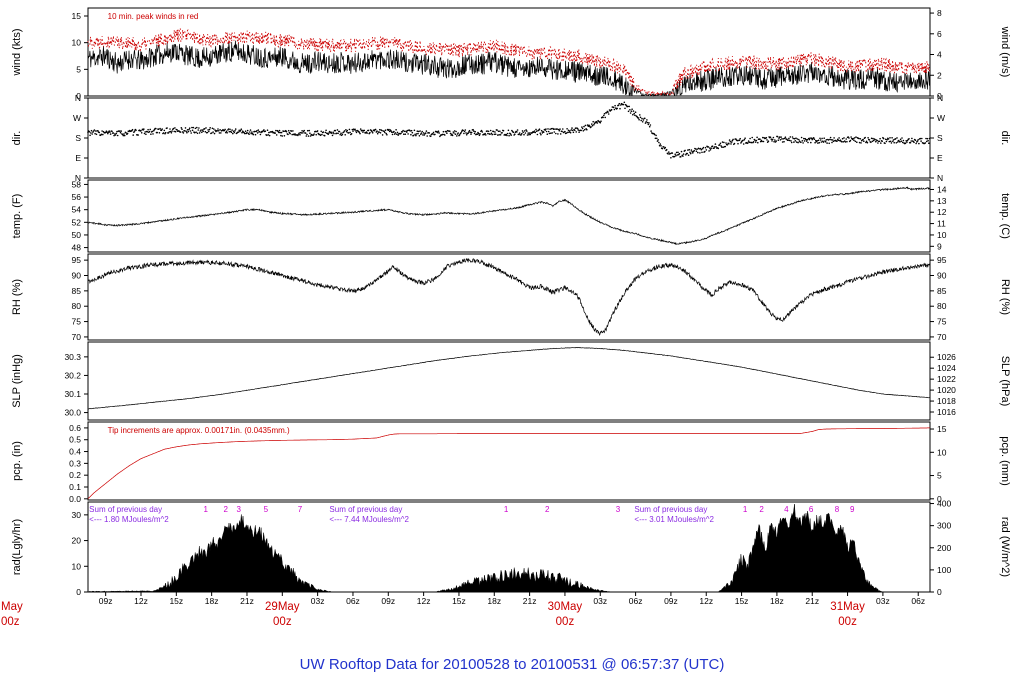  I want to click on rad-right-tick-label: 400, so click(944, 504).